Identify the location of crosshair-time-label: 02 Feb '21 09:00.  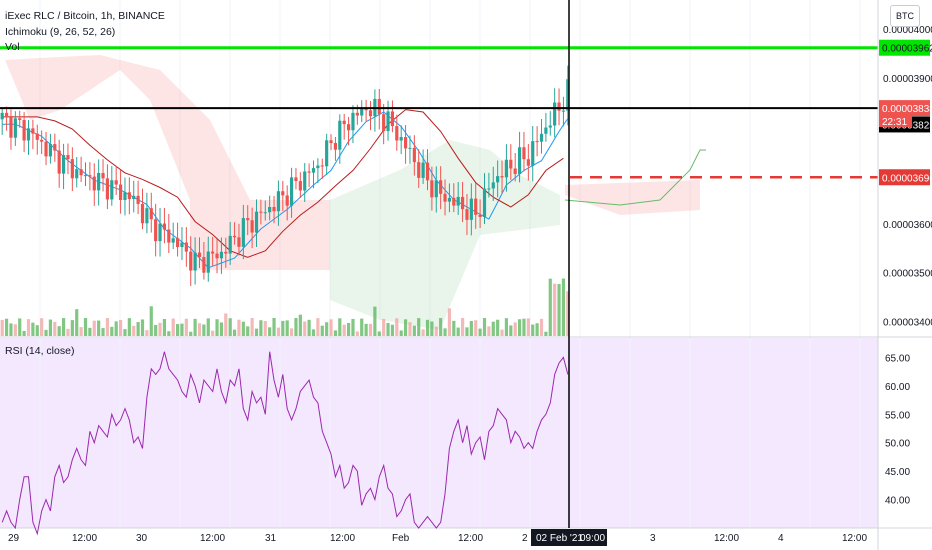
(569, 537).